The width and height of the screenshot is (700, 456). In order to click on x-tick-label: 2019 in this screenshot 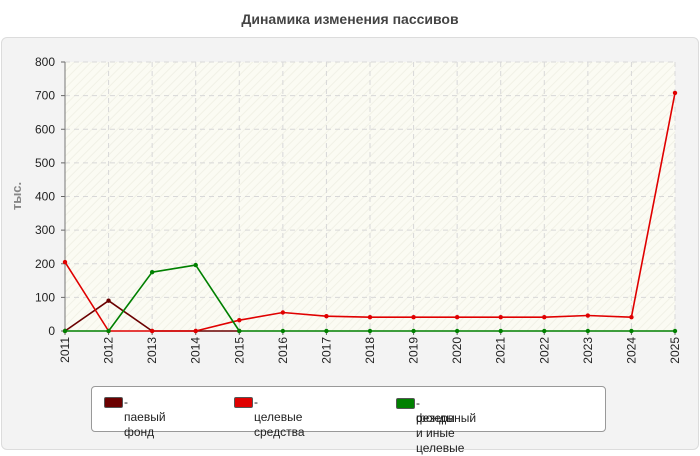, I will do `click(414, 350)`.